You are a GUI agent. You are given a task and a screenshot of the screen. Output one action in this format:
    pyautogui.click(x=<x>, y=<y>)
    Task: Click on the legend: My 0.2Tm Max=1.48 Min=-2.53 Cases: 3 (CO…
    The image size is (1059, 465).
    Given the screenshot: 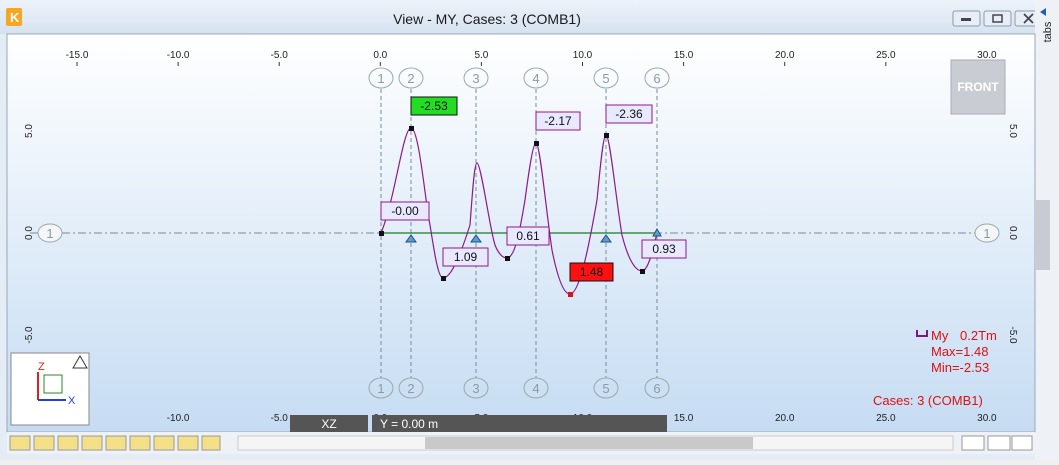 What is the action you would take?
    pyautogui.click(x=935, y=368)
    